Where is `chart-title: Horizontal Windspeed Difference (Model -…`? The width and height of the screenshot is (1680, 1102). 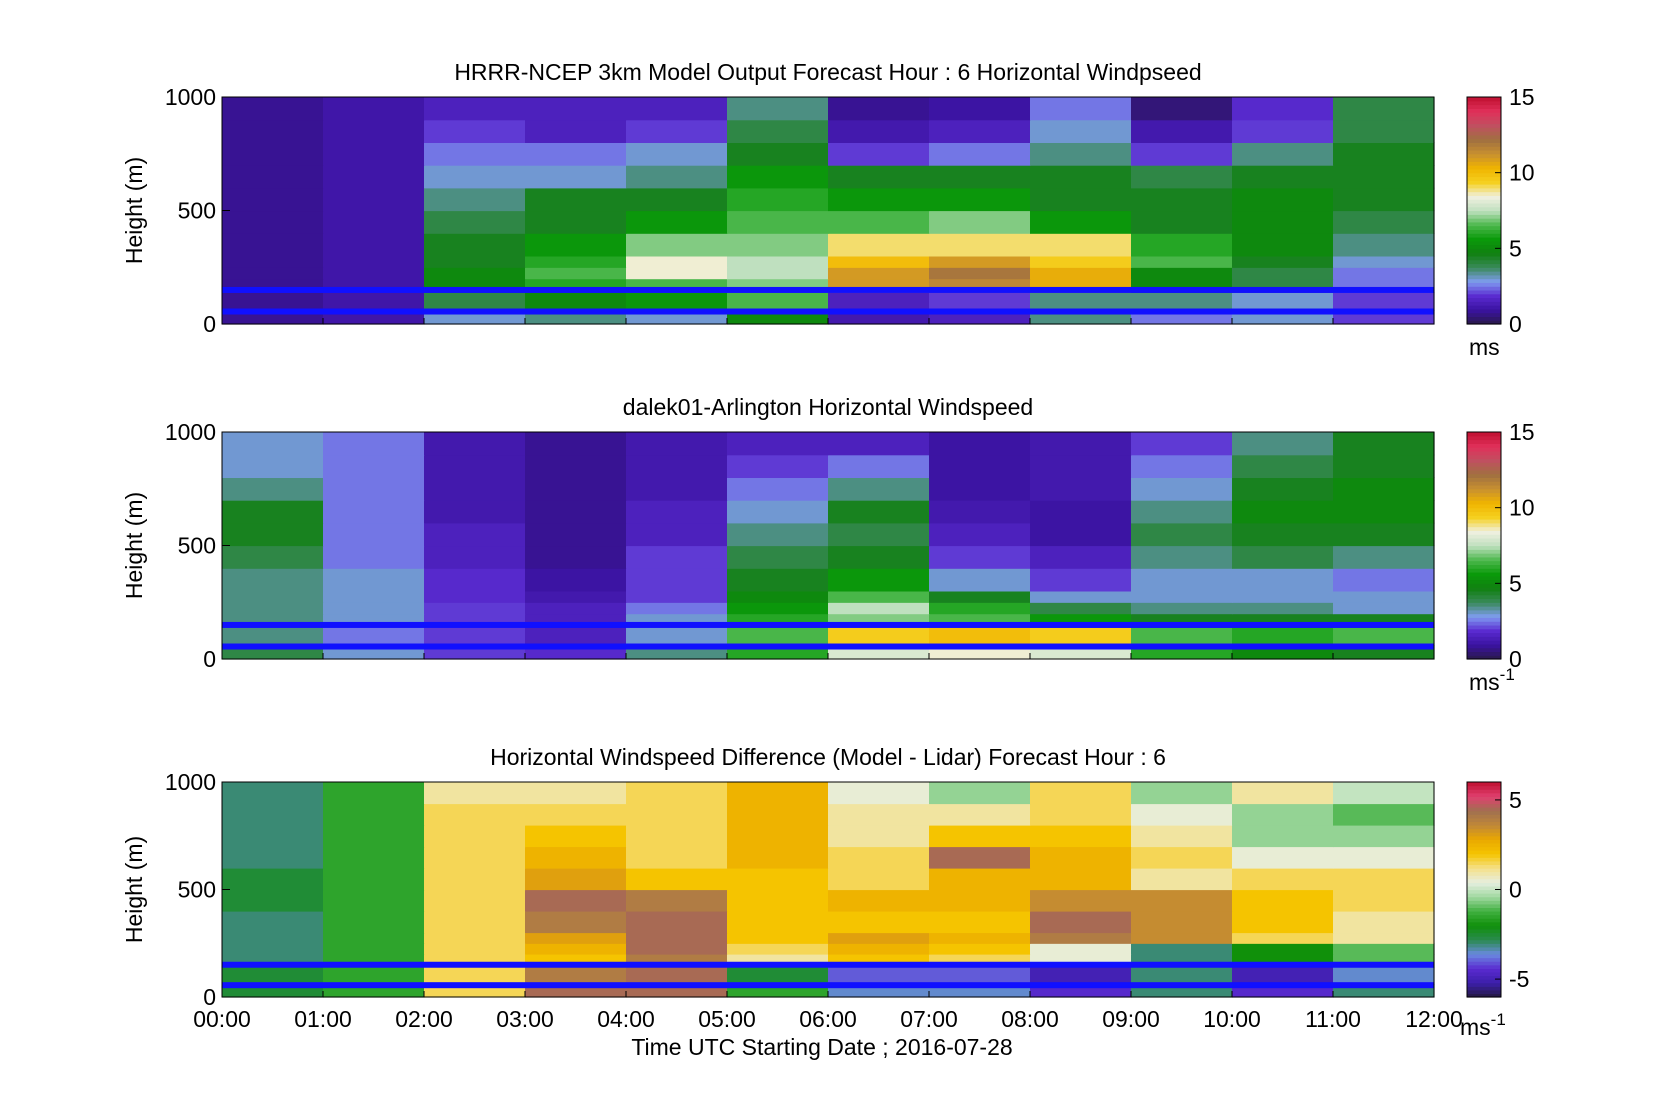
chart-title: Horizontal Windspeed Difference (Model -… is located at coordinates (828, 757).